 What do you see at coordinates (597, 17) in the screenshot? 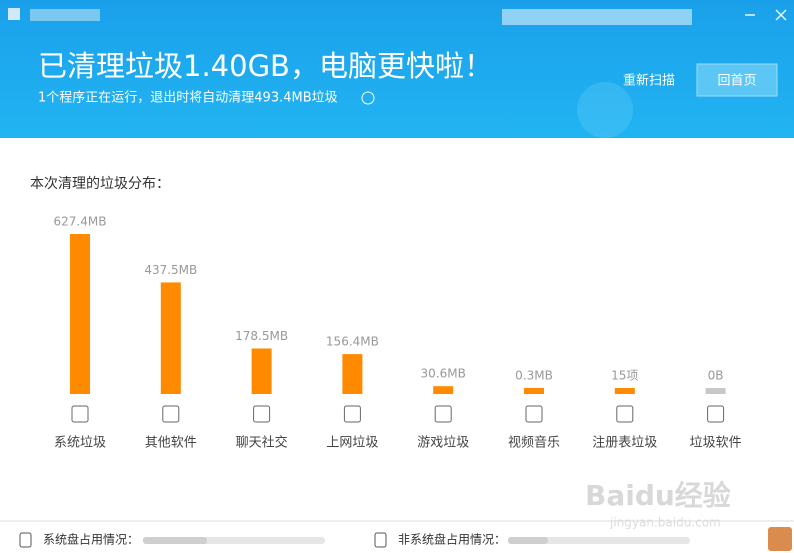
I see `account-blur` at bounding box center [597, 17].